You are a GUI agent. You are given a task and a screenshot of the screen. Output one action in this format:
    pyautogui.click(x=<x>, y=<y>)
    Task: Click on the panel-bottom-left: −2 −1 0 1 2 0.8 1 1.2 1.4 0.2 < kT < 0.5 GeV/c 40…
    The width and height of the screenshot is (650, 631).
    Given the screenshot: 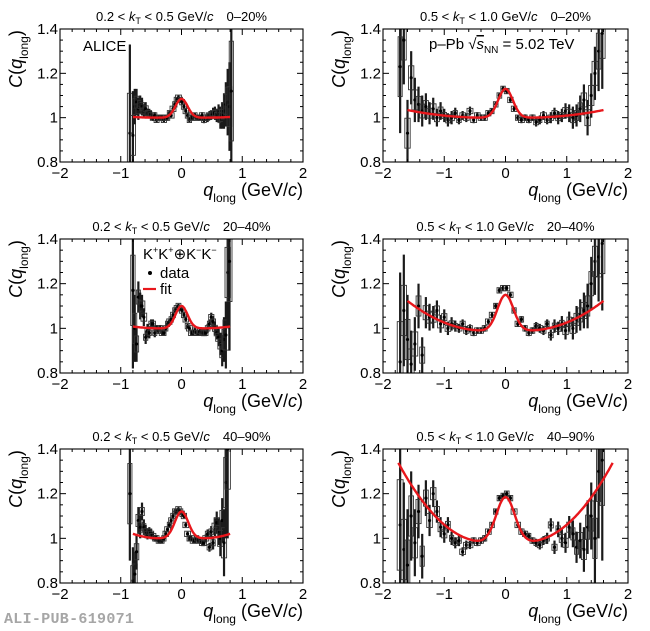 What is the action you would take?
    pyautogui.click(x=156, y=527)
    